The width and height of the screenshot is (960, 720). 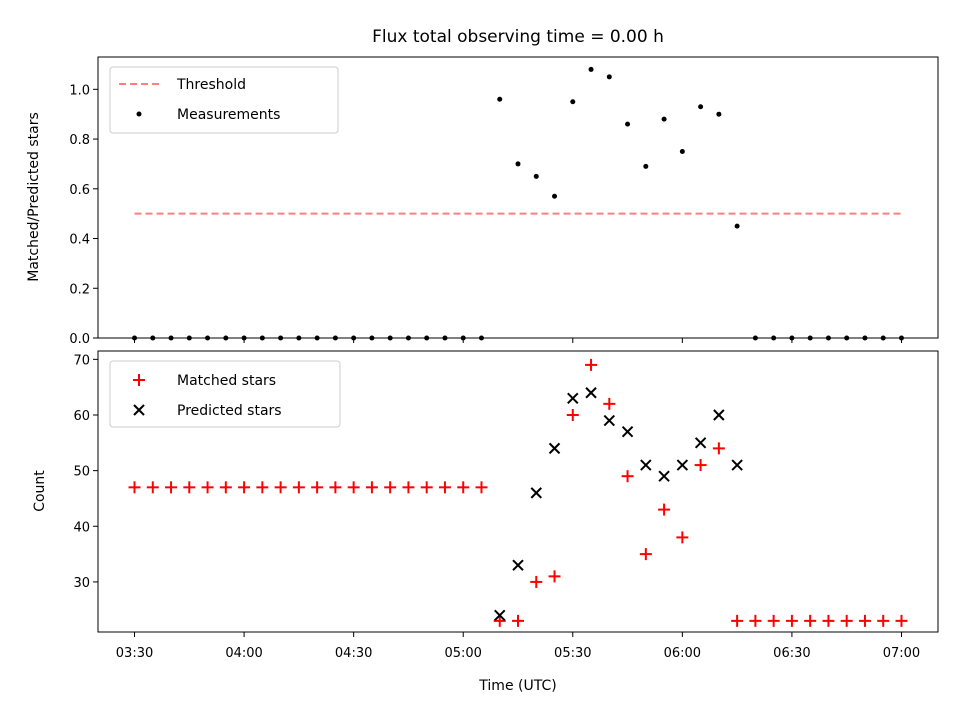 I want to click on bottom-x-tick-label: 04:30, so click(x=353, y=653).